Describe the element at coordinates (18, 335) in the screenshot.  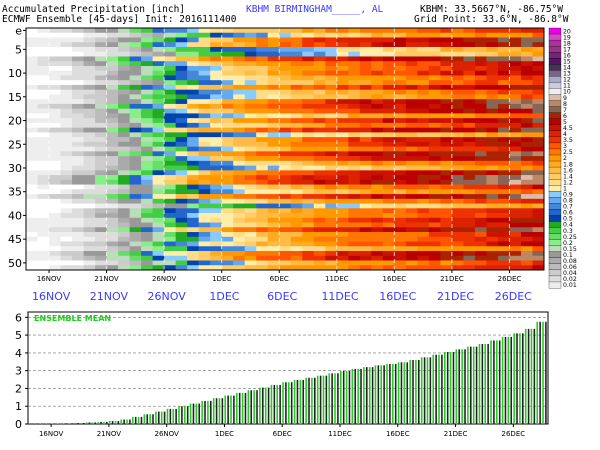
I see `mean-chart-y-tick-label: 5` at that location.